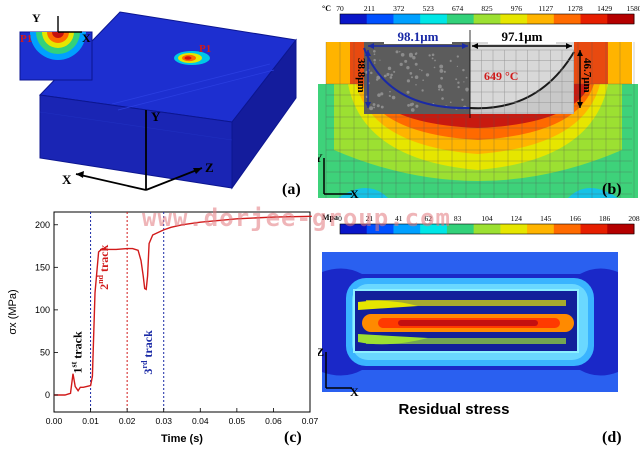 Image resolution: width=640 pixels, height=463 pixels. Describe the element at coordinates (45, 352) in the screenshot. I see `y-tick-label: 50` at that location.